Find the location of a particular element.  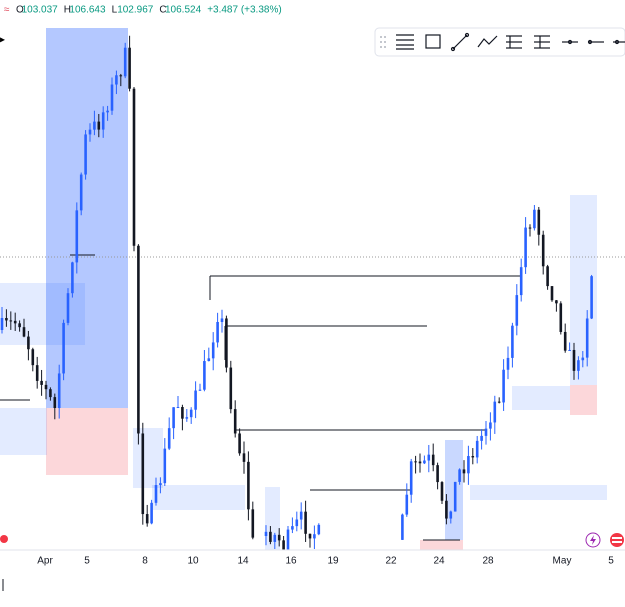

tool-range is located at coordinates (542, 42).